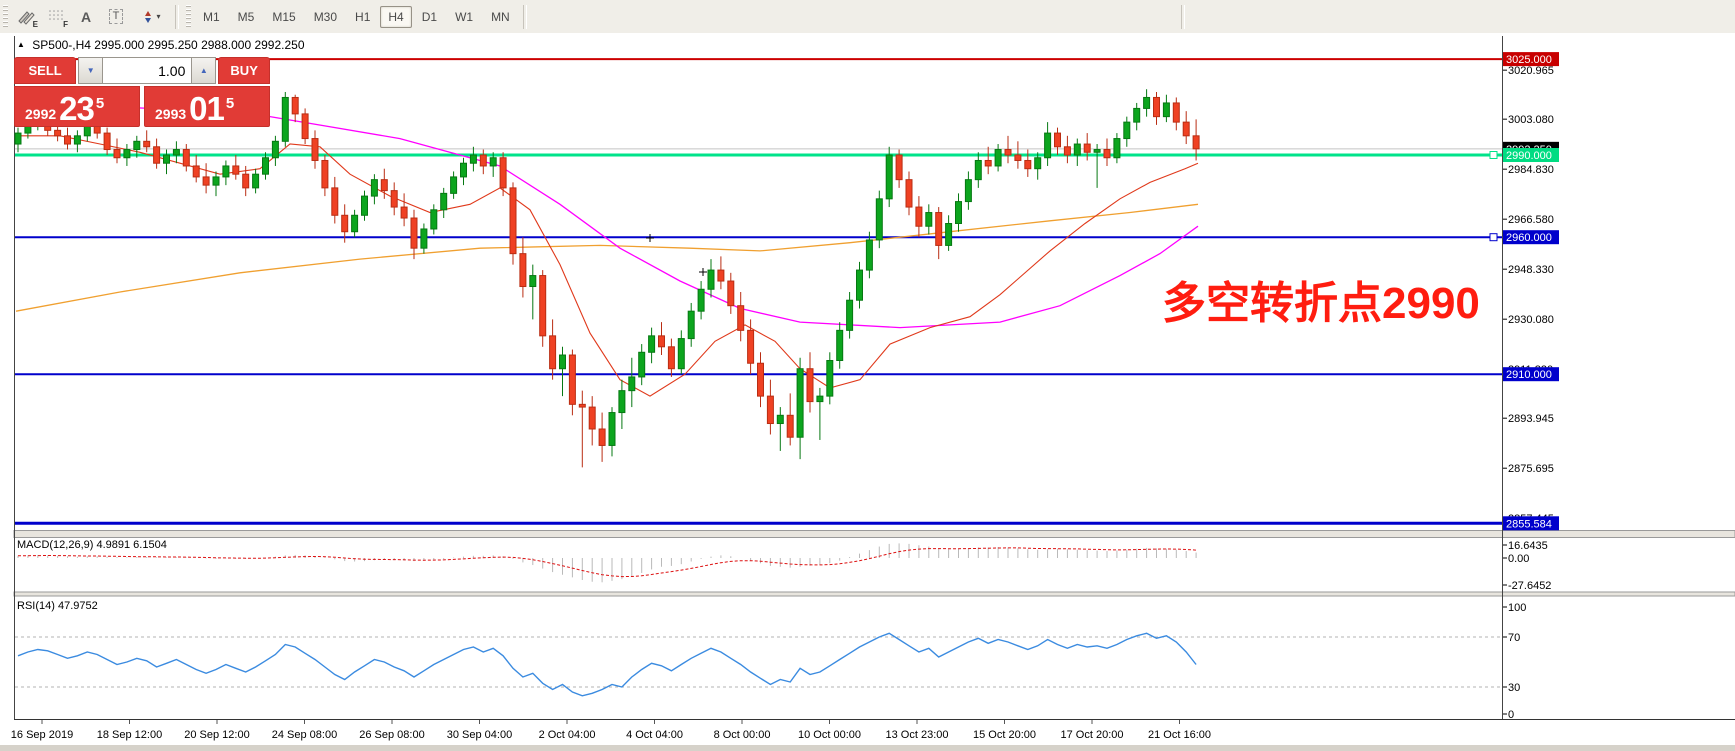  Describe the element at coordinates (151, 17) in the screenshot. I see `arrow-objects-icon: ▾` at that location.